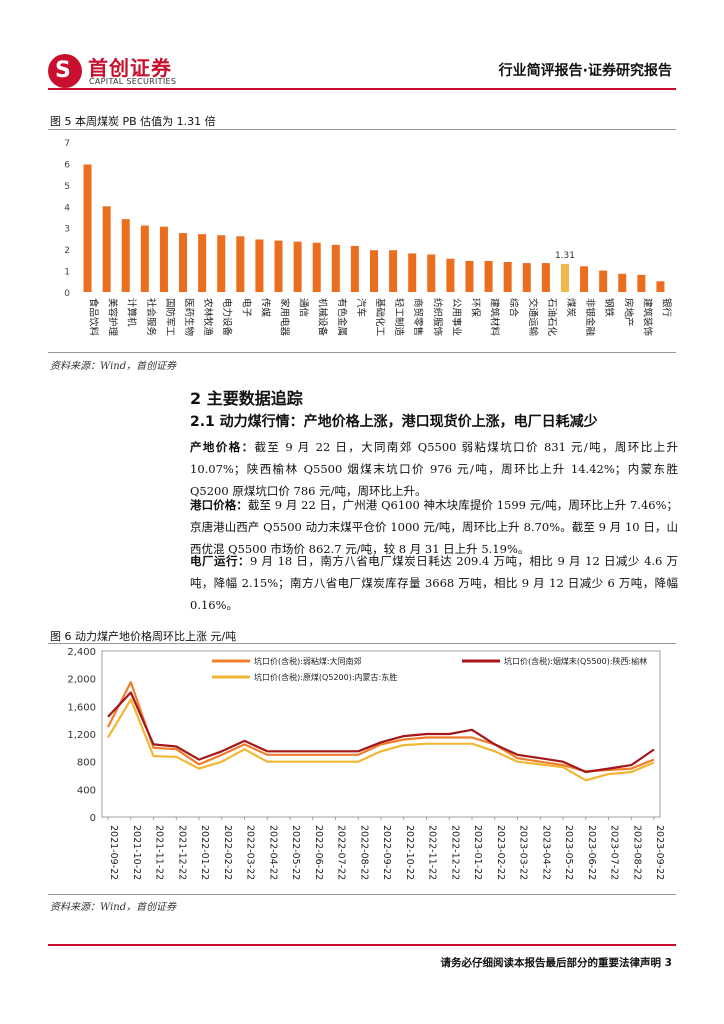  Describe the element at coordinates (81, 735) in the screenshot. I see `y-tick-label: 1,200` at that location.